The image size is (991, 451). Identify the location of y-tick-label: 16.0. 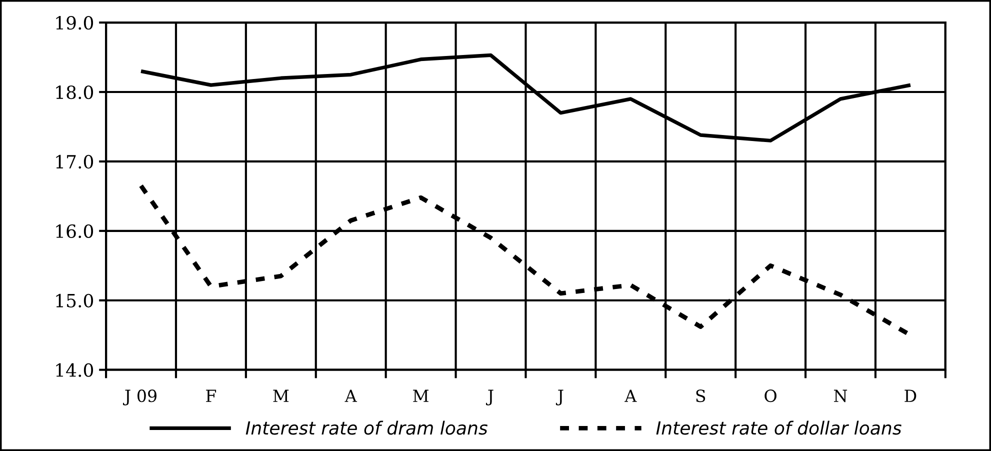
(75, 231).